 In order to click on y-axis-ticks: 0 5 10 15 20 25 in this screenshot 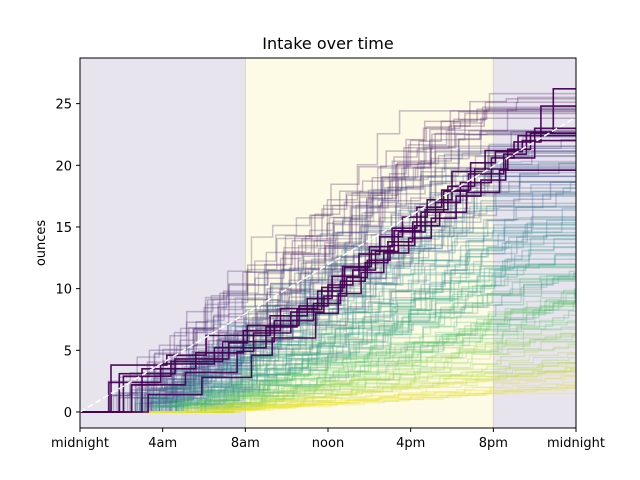, I will do `click(67, 259)`.